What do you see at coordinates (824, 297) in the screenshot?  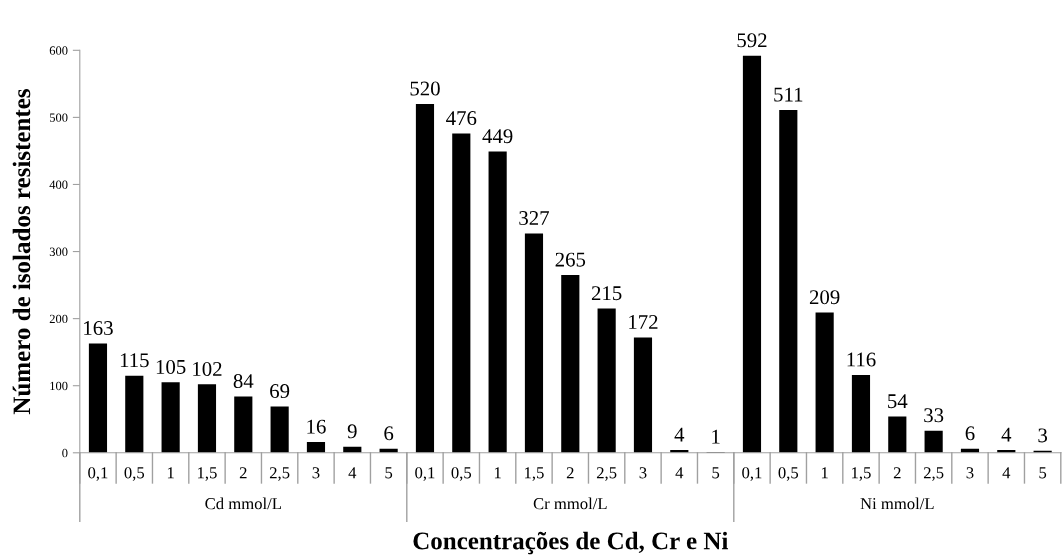 I see `data-label: 209` at bounding box center [824, 297].